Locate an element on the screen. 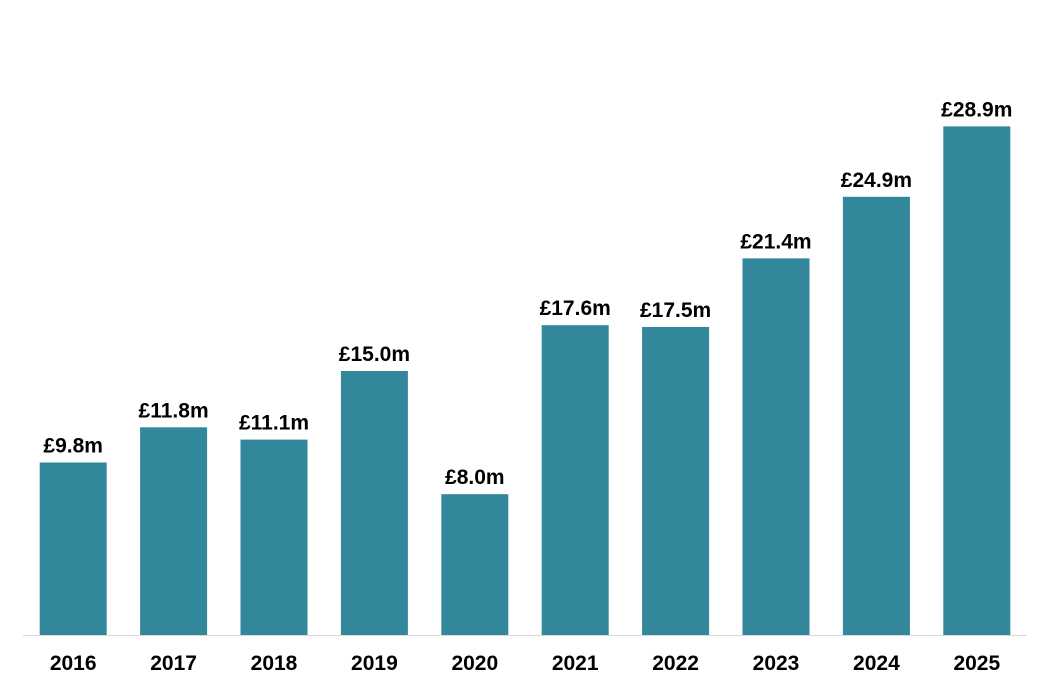 The width and height of the screenshot is (1043, 681). data-label-2018: £11.1m is located at coordinates (274, 423).